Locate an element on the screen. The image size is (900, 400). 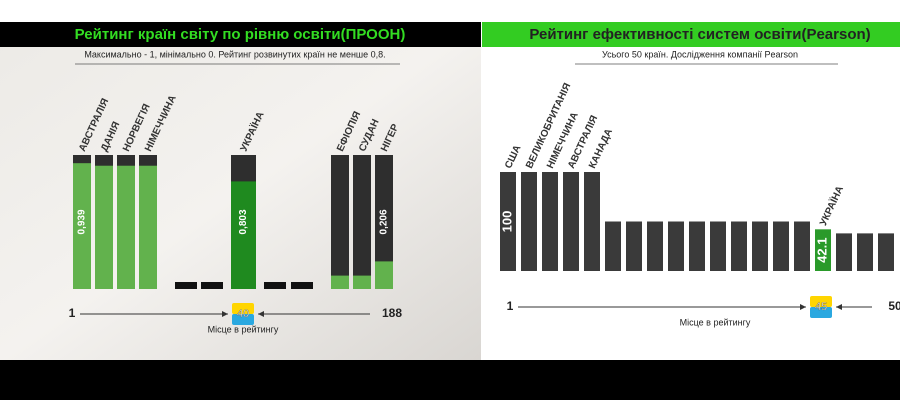
value-label: 0,939 is located at coordinates (82, 221).